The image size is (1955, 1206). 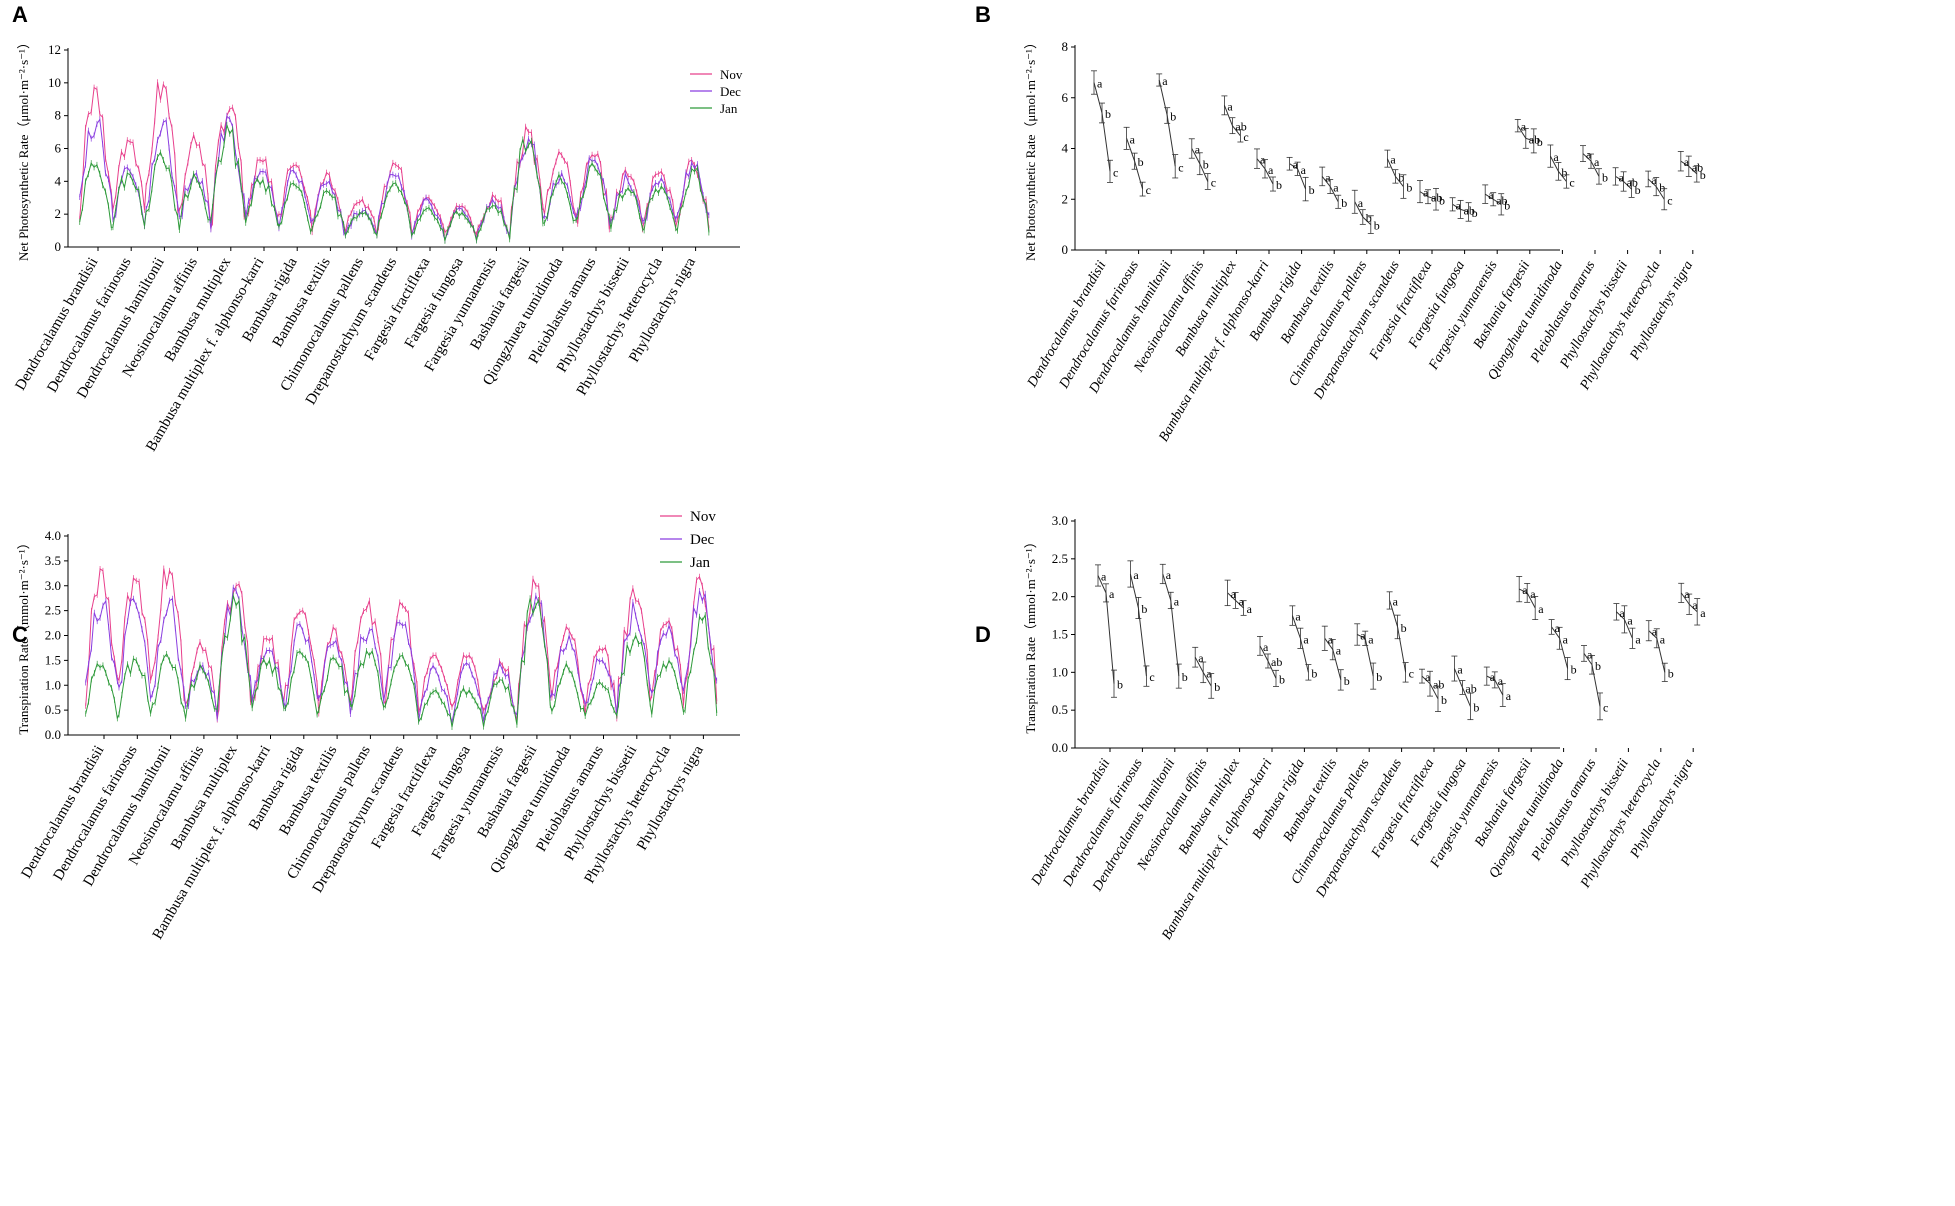 What do you see at coordinates (54, 82) in the screenshot?
I see `y-tick-label: 10` at bounding box center [54, 82].